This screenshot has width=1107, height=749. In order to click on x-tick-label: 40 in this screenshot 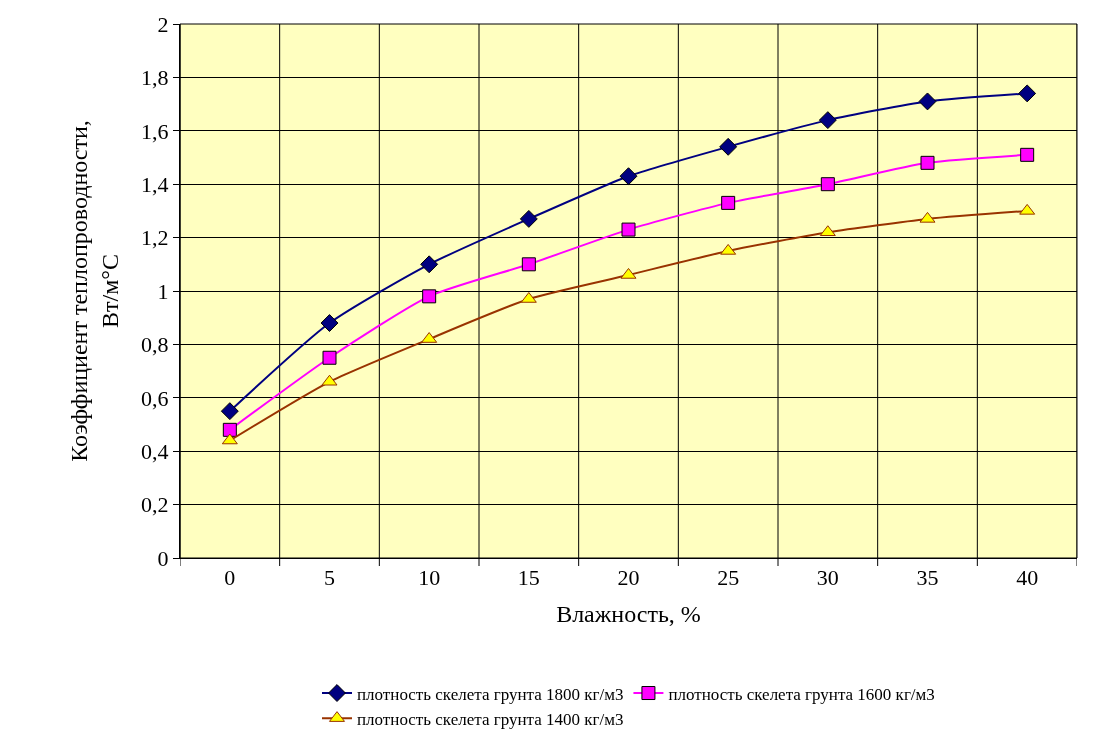, I will do `click(1027, 578)`.